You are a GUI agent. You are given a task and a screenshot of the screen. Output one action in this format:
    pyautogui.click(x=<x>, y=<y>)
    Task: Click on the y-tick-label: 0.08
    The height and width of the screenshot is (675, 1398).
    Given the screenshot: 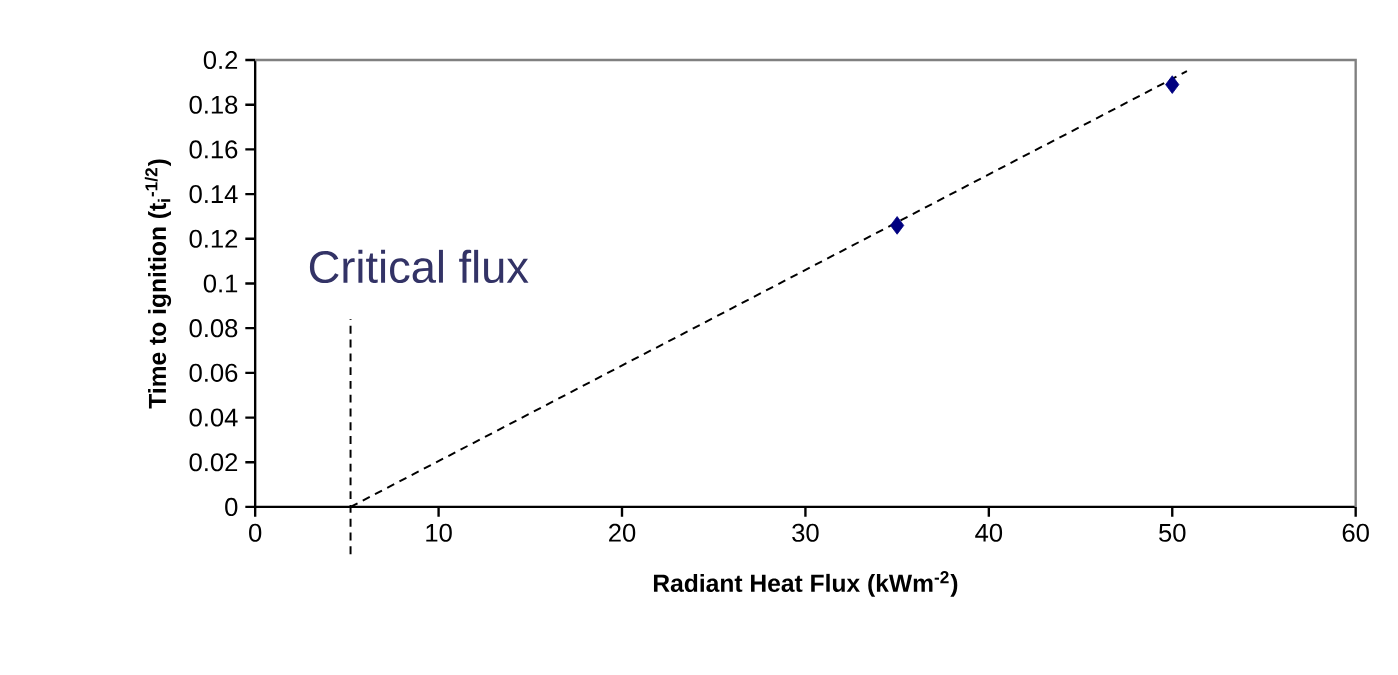 What is the action you would take?
    pyautogui.click(x=213, y=328)
    